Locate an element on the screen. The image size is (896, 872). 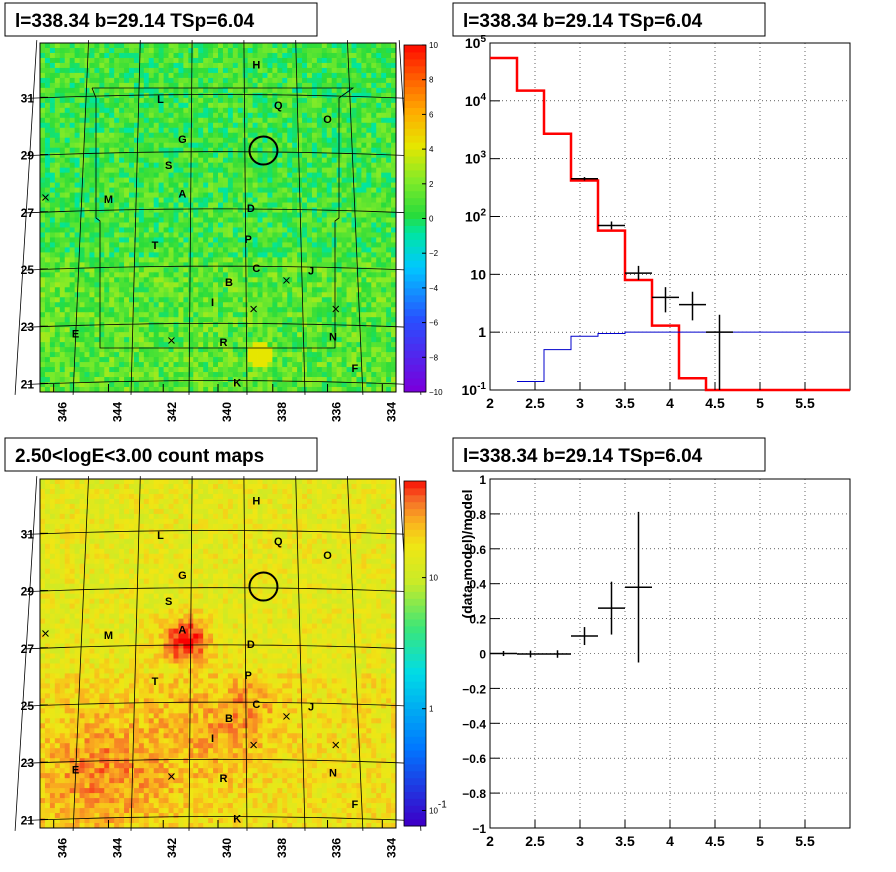
y-tick-label: 10³ is located at coordinates (476, 158).